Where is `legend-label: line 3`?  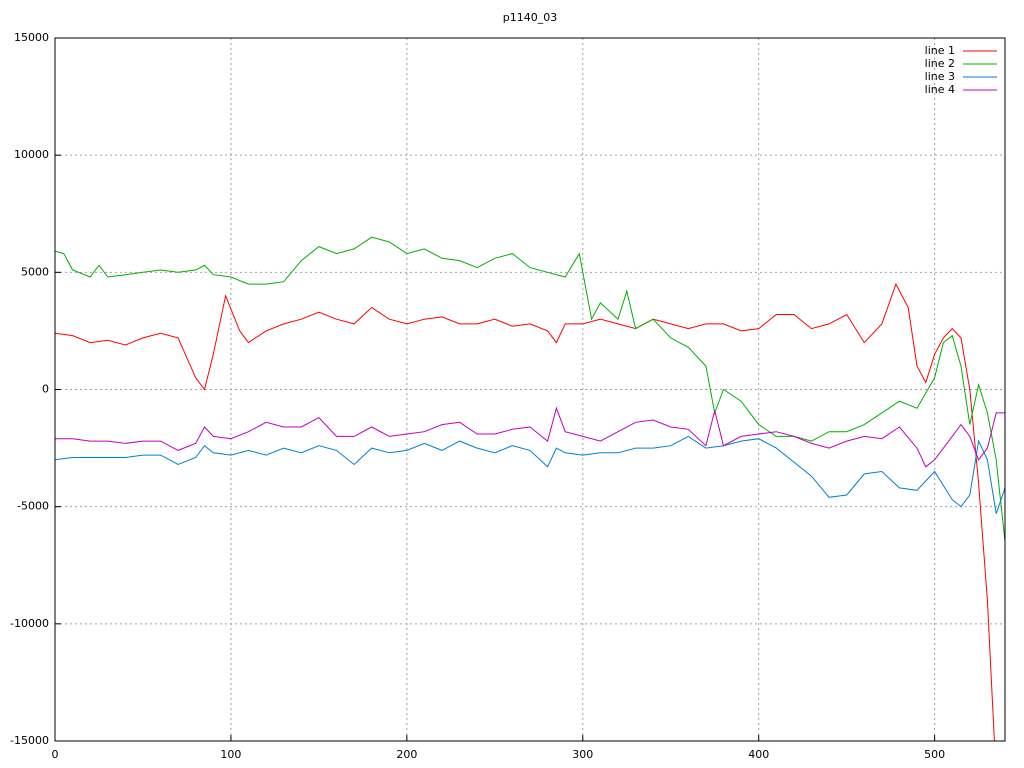 legend-label: line 3 is located at coordinates (940, 76).